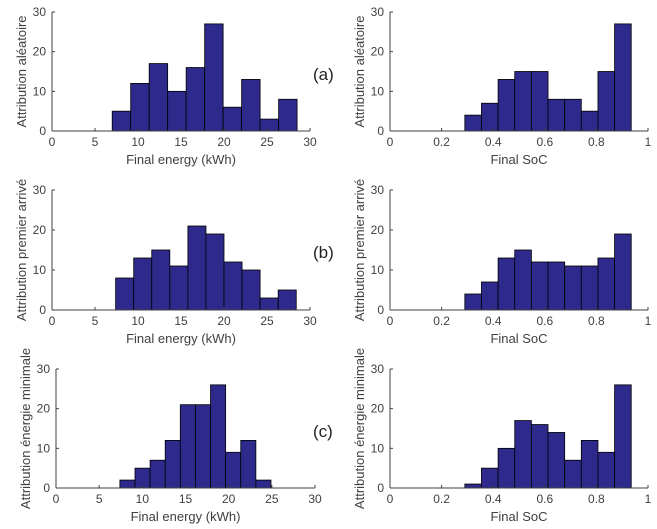 The image size is (657, 529). Describe the element at coordinates (21, 71) in the screenshot. I see `y-axis-label: Attribution aléatoire` at that location.